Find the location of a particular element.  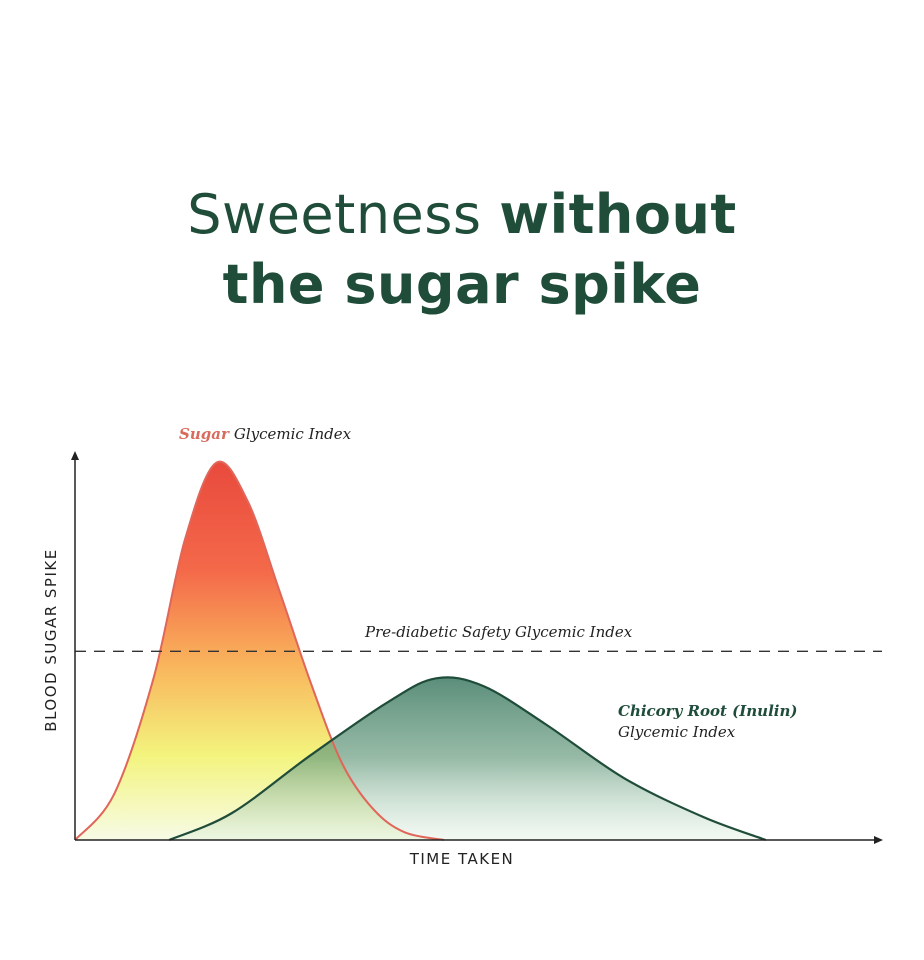

y-axis-label: BLOOD SUGAR SPIKE is located at coordinates (51, 639).